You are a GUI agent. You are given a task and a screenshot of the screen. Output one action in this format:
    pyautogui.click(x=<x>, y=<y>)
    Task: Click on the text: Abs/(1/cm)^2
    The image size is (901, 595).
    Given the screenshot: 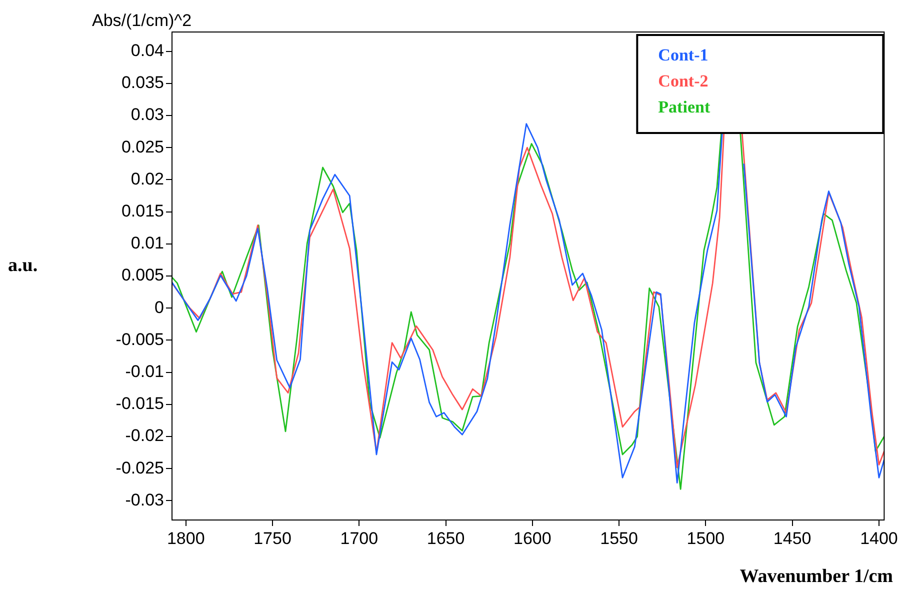 What is the action you would take?
    pyautogui.click(x=142, y=20)
    